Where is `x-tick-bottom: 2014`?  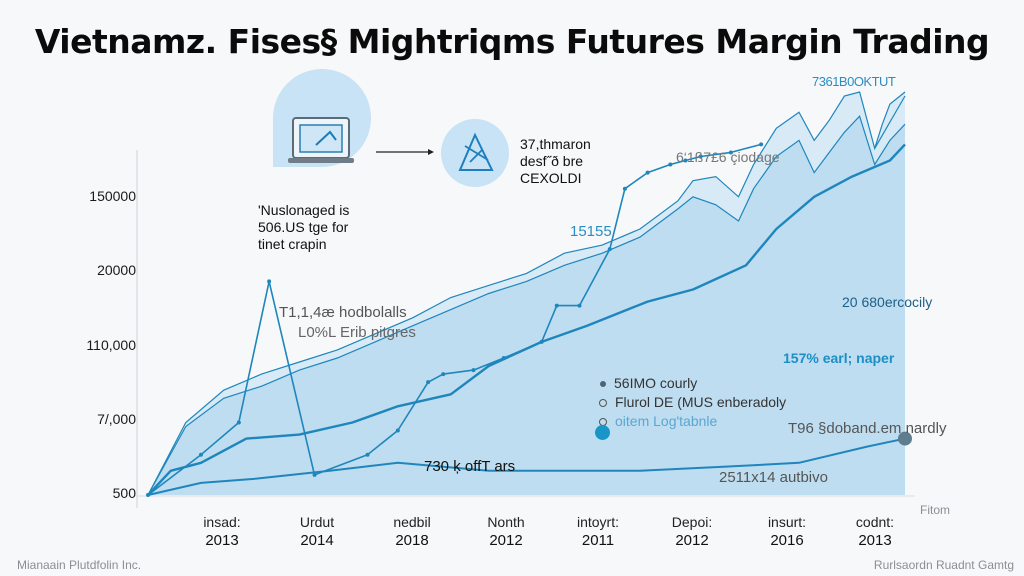 x-tick-bottom: 2014 is located at coordinates (317, 540).